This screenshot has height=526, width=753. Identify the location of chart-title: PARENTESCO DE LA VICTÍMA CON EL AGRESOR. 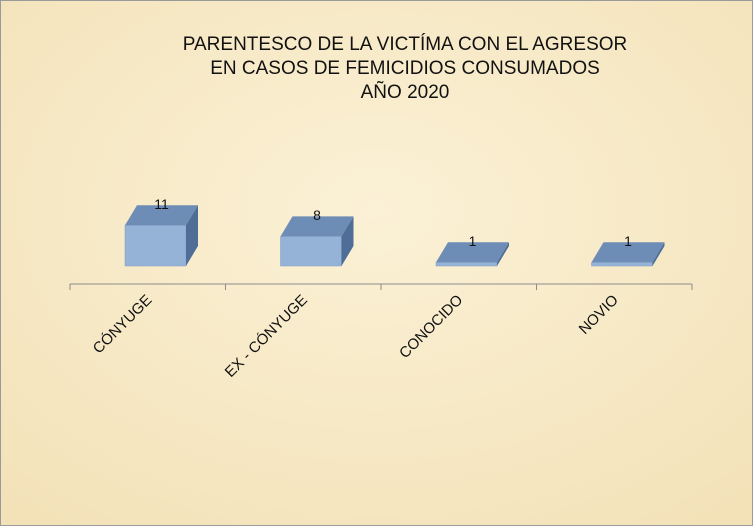
(405, 44).